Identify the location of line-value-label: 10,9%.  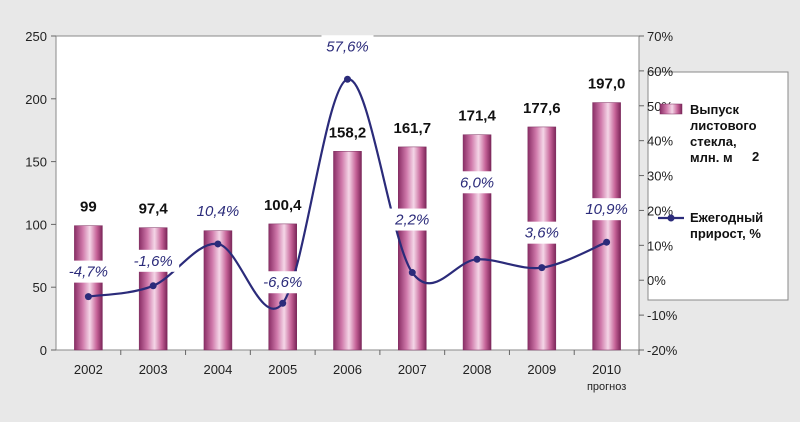
(606, 209).